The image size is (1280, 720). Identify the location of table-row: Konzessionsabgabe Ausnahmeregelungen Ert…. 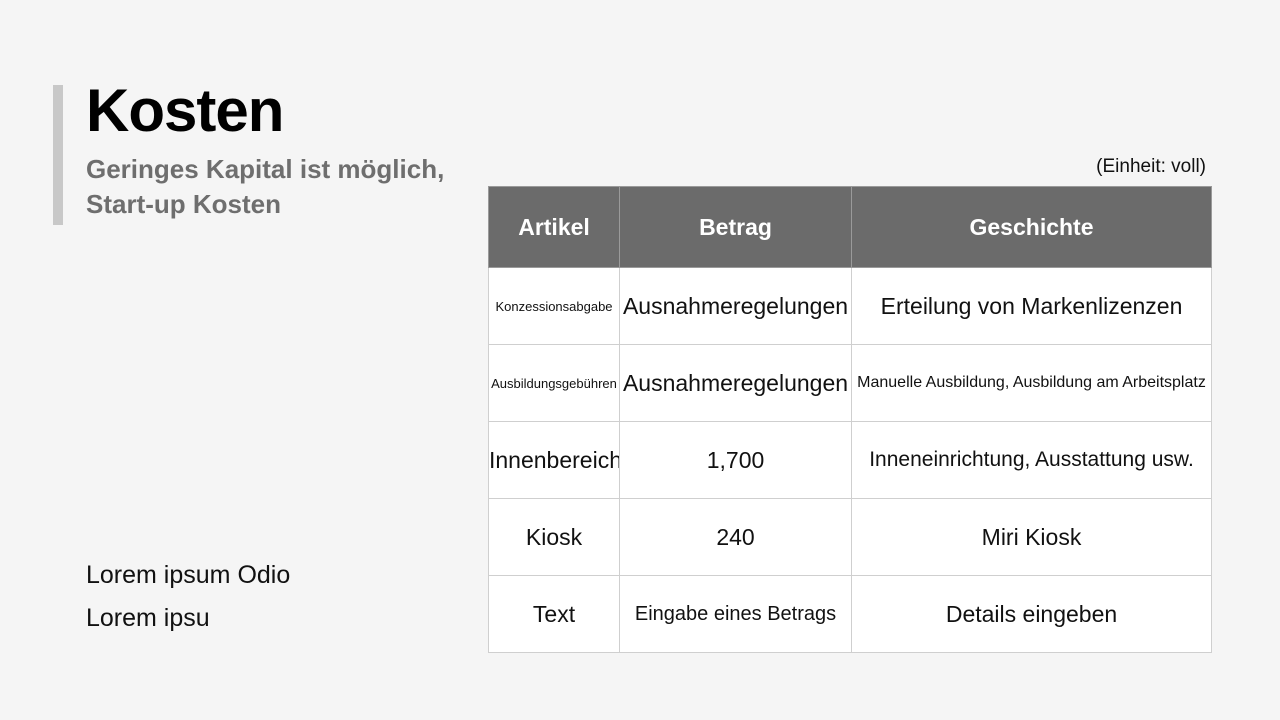
(850, 306).